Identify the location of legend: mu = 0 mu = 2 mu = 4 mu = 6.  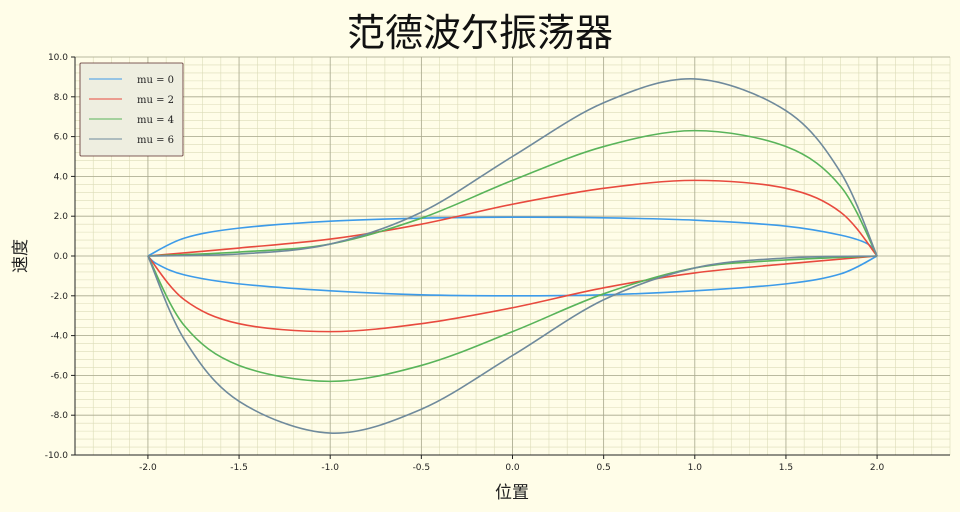
(131, 109).